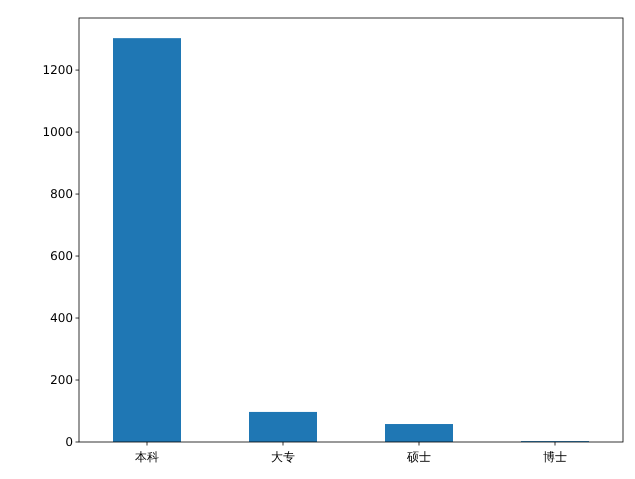 The height and width of the screenshot is (479, 635). What do you see at coordinates (61, 318) in the screenshot?
I see `y-tick-label: 400` at bounding box center [61, 318].